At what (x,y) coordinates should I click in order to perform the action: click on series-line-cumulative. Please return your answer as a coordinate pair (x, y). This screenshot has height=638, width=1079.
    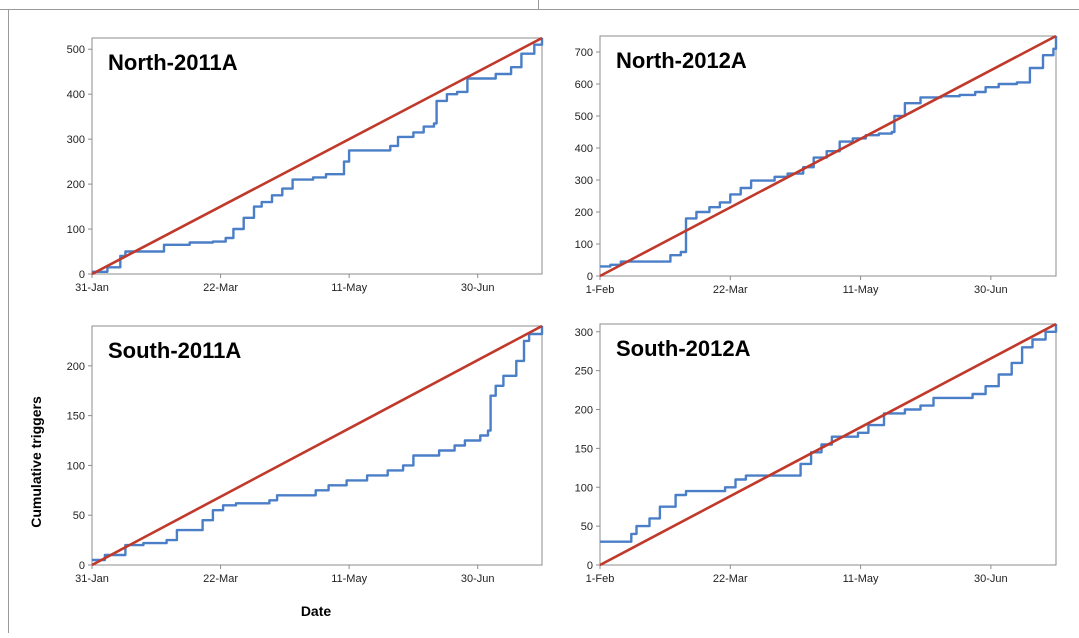
    Looking at the image, I should click on (829, 433).